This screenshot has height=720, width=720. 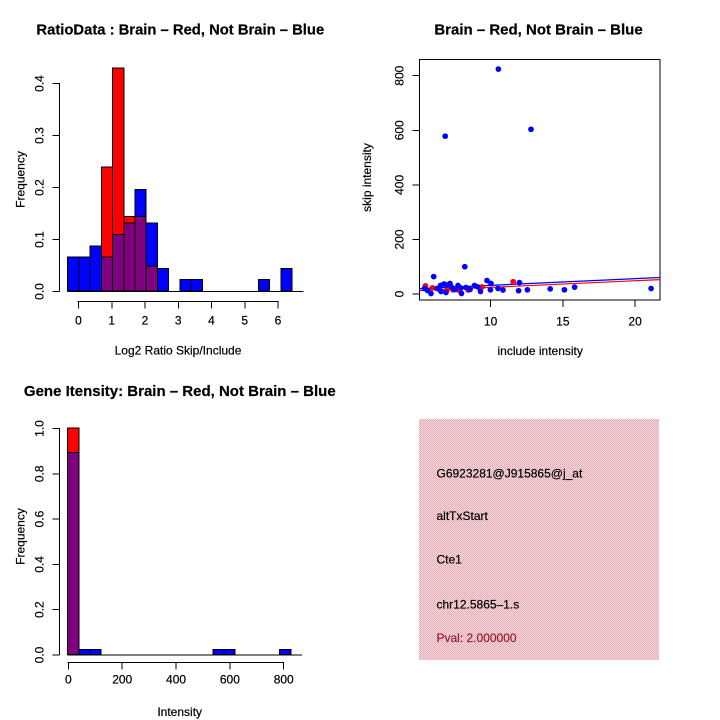 I want to click on svg-text: 6, so click(x=278, y=321).